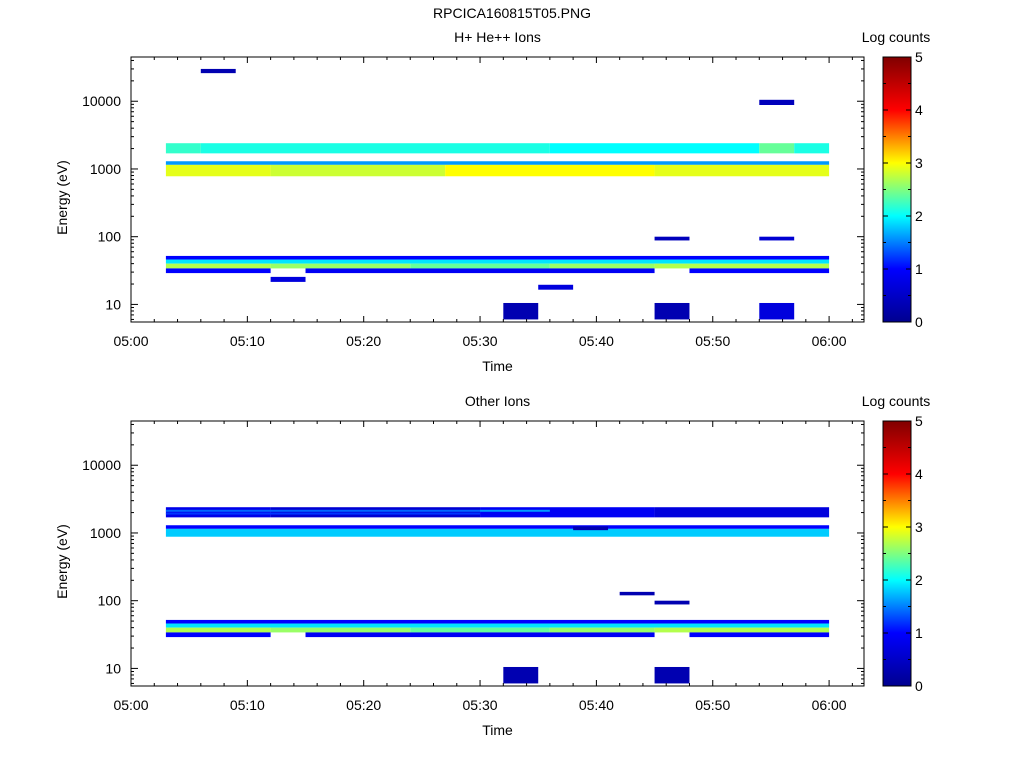  What do you see at coordinates (480, 341) in the screenshot?
I see `x-tick-label: 05:30` at bounding box center [480, 341].